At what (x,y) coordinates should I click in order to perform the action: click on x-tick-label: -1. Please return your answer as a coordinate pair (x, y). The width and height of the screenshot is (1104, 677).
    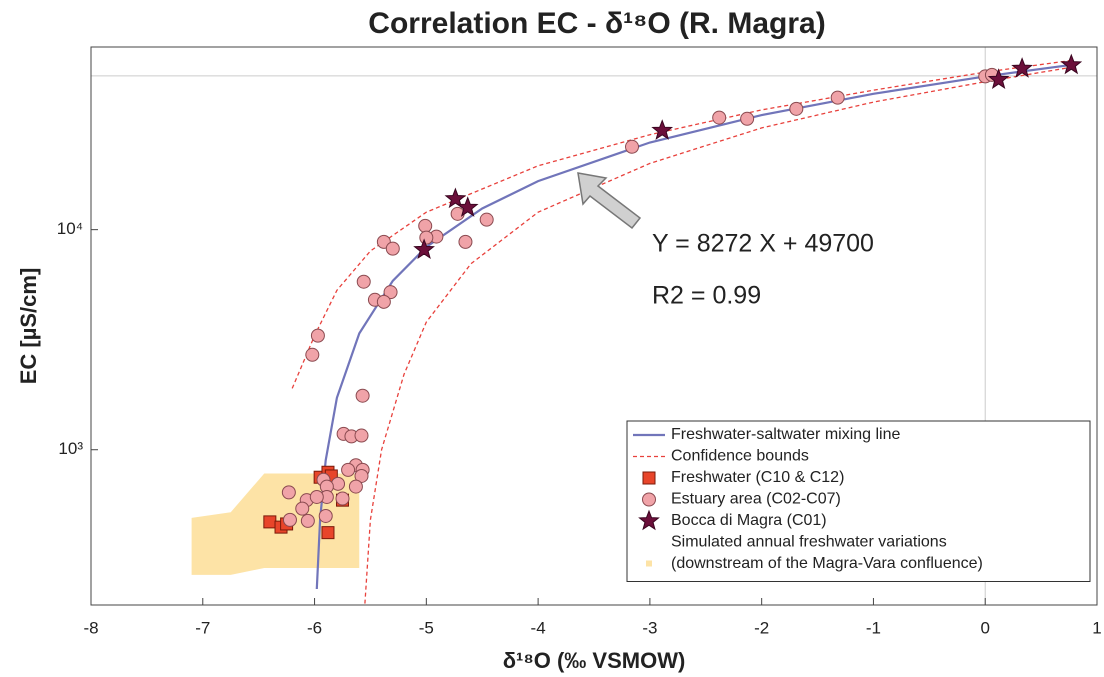
    Looking at the image, I should click on (873, 627).